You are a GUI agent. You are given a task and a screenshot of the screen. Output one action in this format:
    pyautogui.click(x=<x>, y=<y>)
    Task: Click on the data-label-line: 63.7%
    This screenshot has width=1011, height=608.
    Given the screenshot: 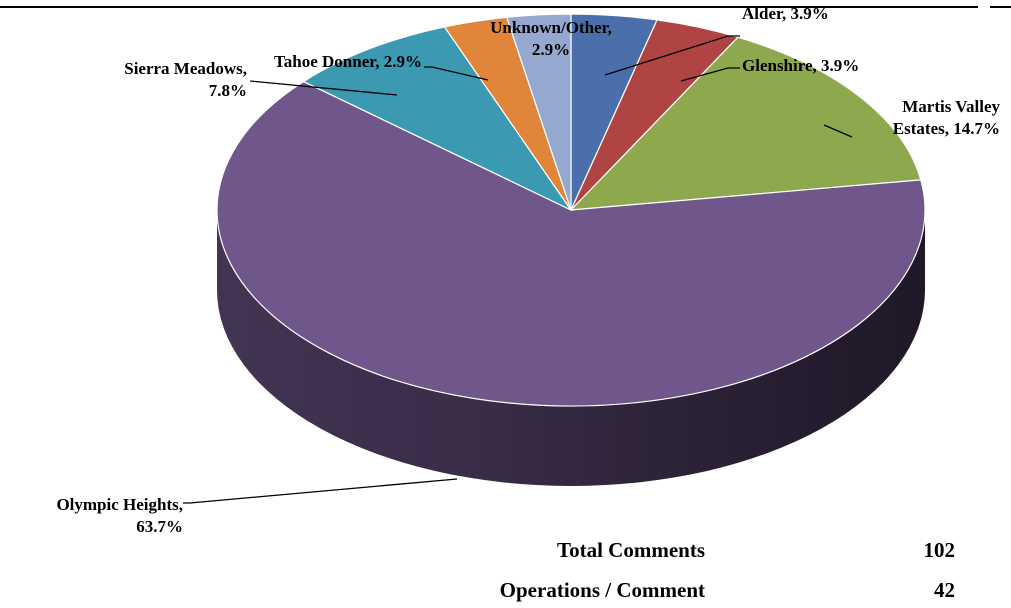 What is the action you would take?
    pyautogui.click(x=159, y=526)
    